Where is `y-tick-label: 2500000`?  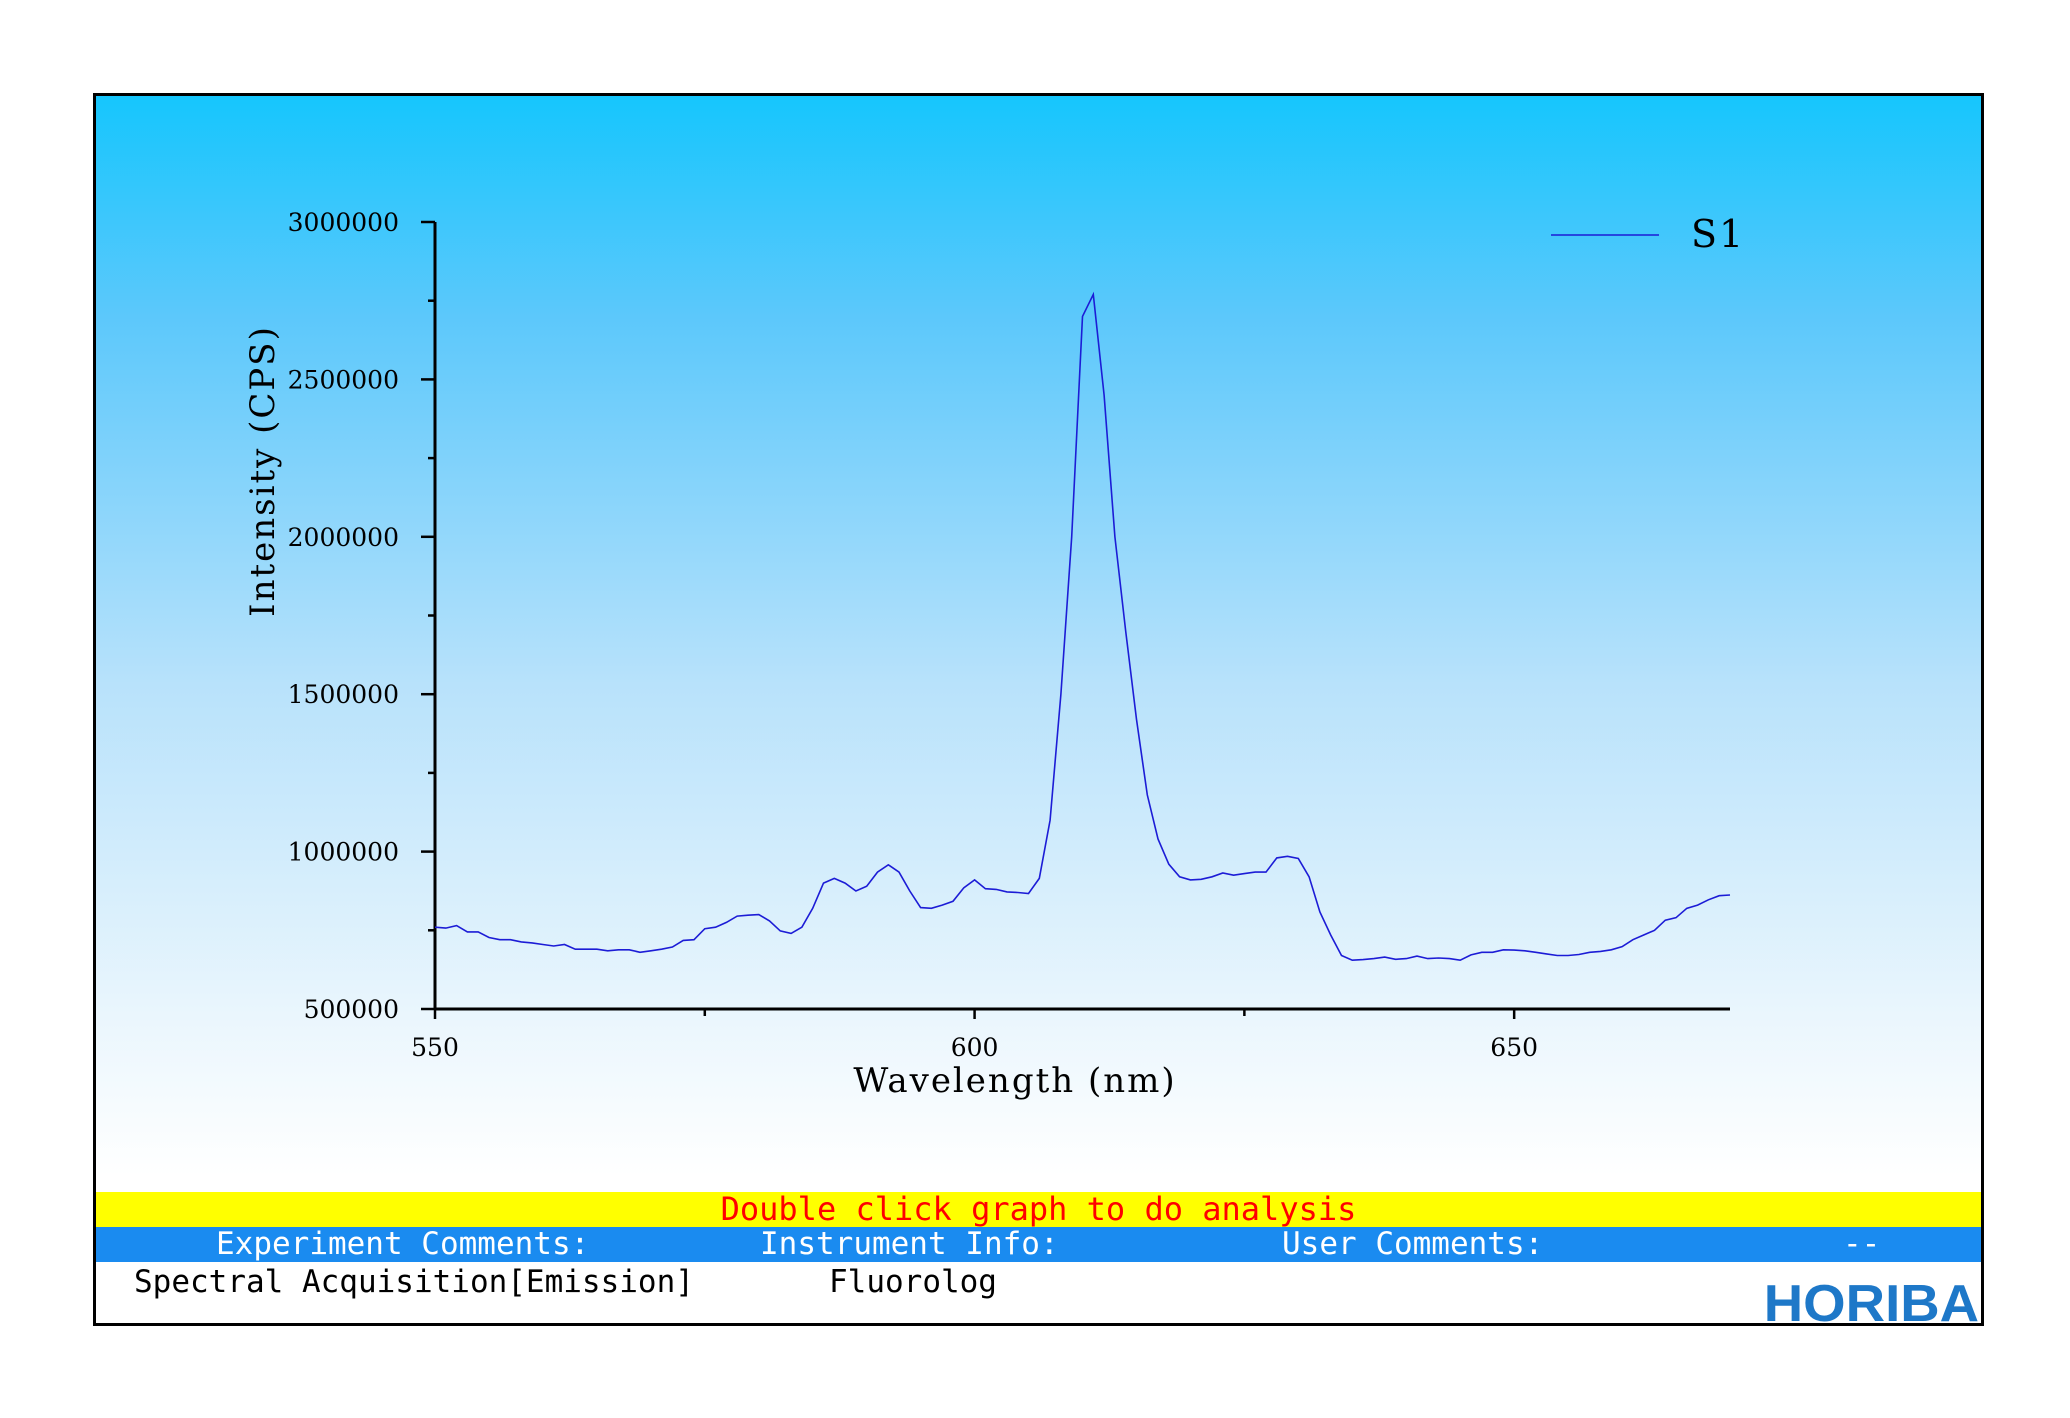 y-tick-label: 2500000 is located at coordinates (343, 379).